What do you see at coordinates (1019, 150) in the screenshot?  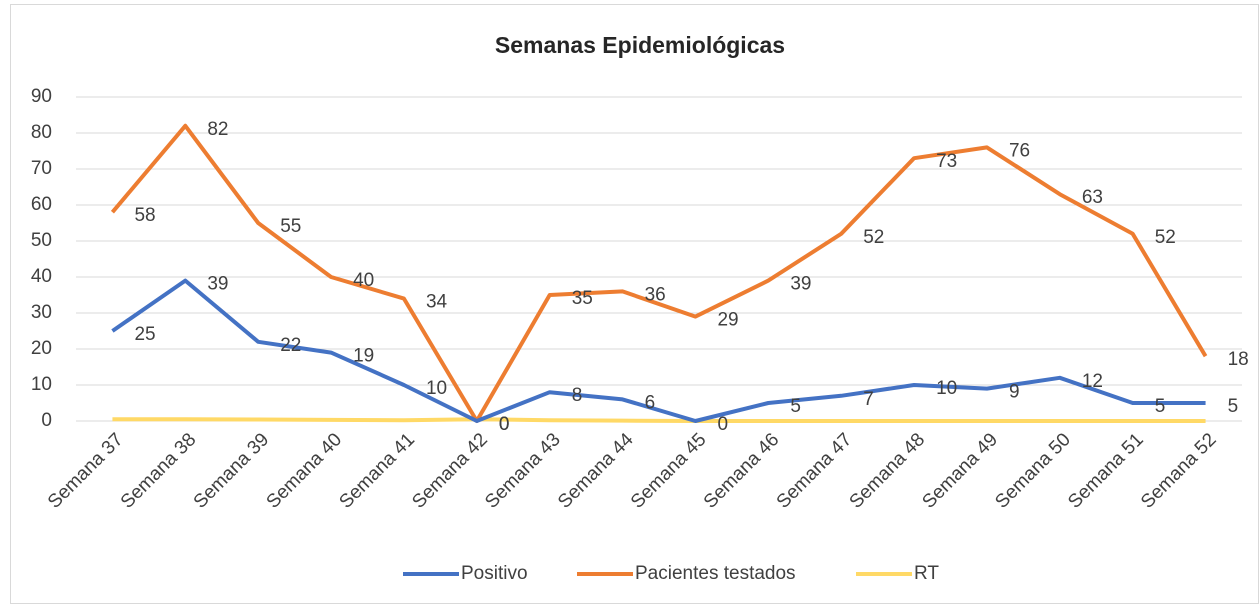 I see `data-label: 76` at bounding box center [1019, 150].